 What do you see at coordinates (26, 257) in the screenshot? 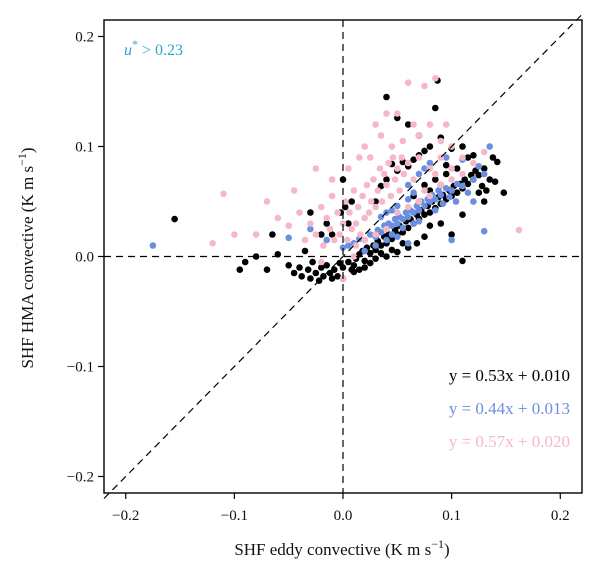
I see `y-axis-label: SHF HMA convective (K m s−1)` at bounding box center [26, 257].